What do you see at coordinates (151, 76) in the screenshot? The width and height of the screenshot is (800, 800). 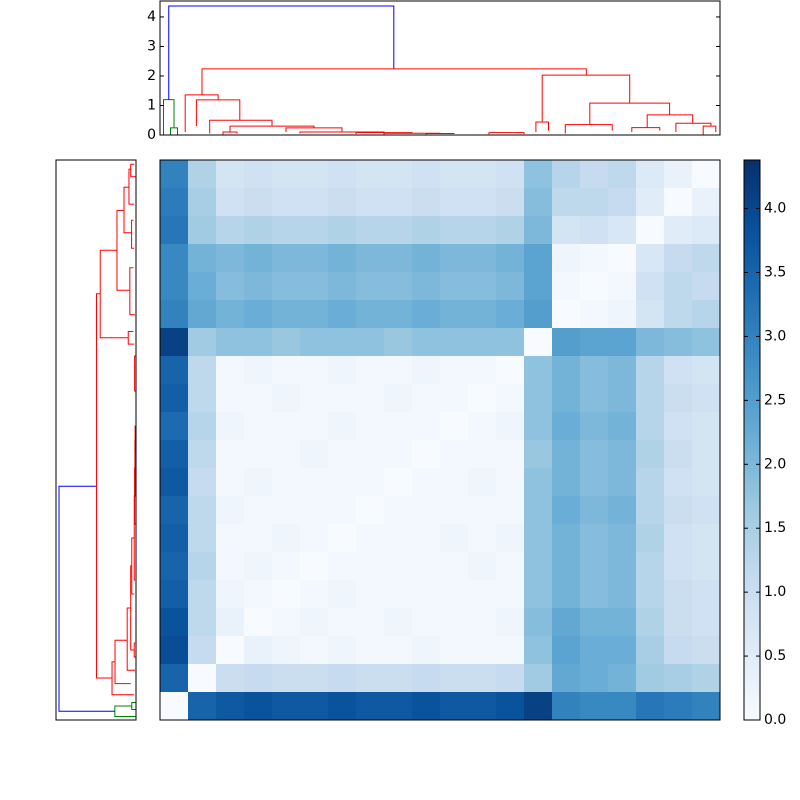 I see `y-tick-label: 2` at bounding box center [151, 76].